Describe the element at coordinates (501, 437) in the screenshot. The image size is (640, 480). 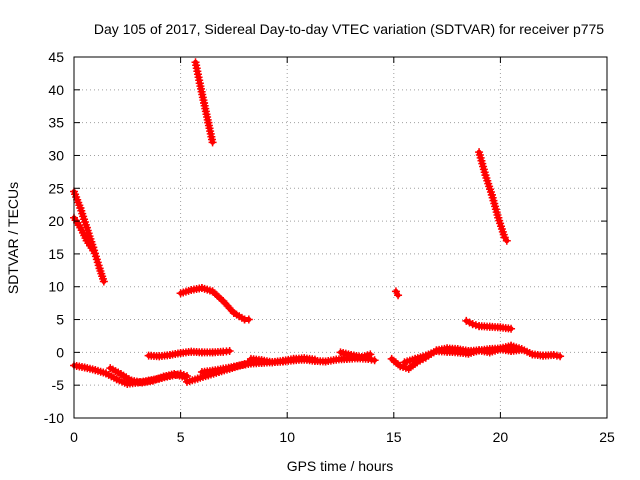
I see `x-tick-label: 20` at that location.